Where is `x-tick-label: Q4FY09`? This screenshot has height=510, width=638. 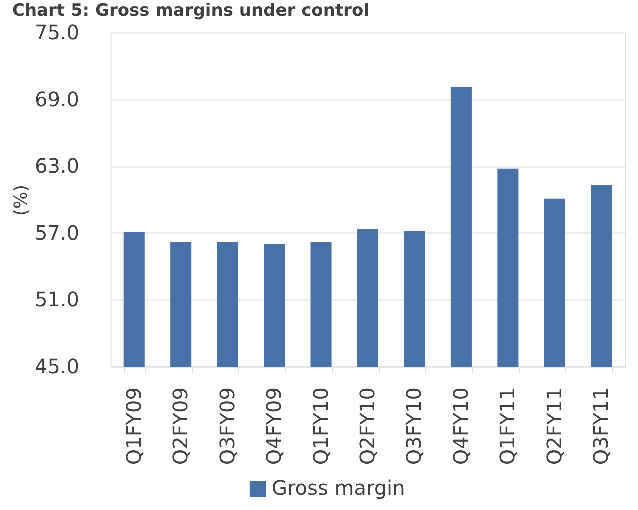 x-tick-label: Q4FY09 is located at coordinates (274, 427).